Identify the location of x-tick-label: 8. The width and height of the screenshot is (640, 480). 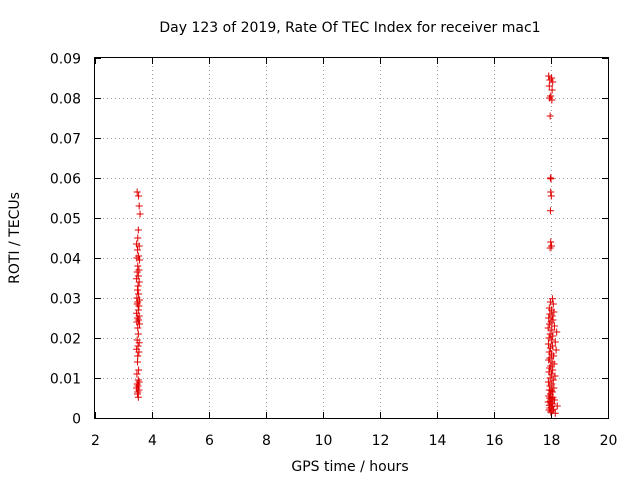
(266, 441).